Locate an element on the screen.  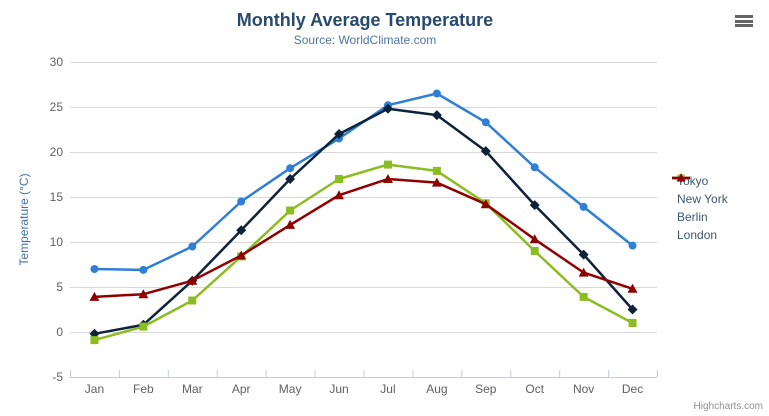
legend-item-label: Berlin is located at coordinates (692, 217).